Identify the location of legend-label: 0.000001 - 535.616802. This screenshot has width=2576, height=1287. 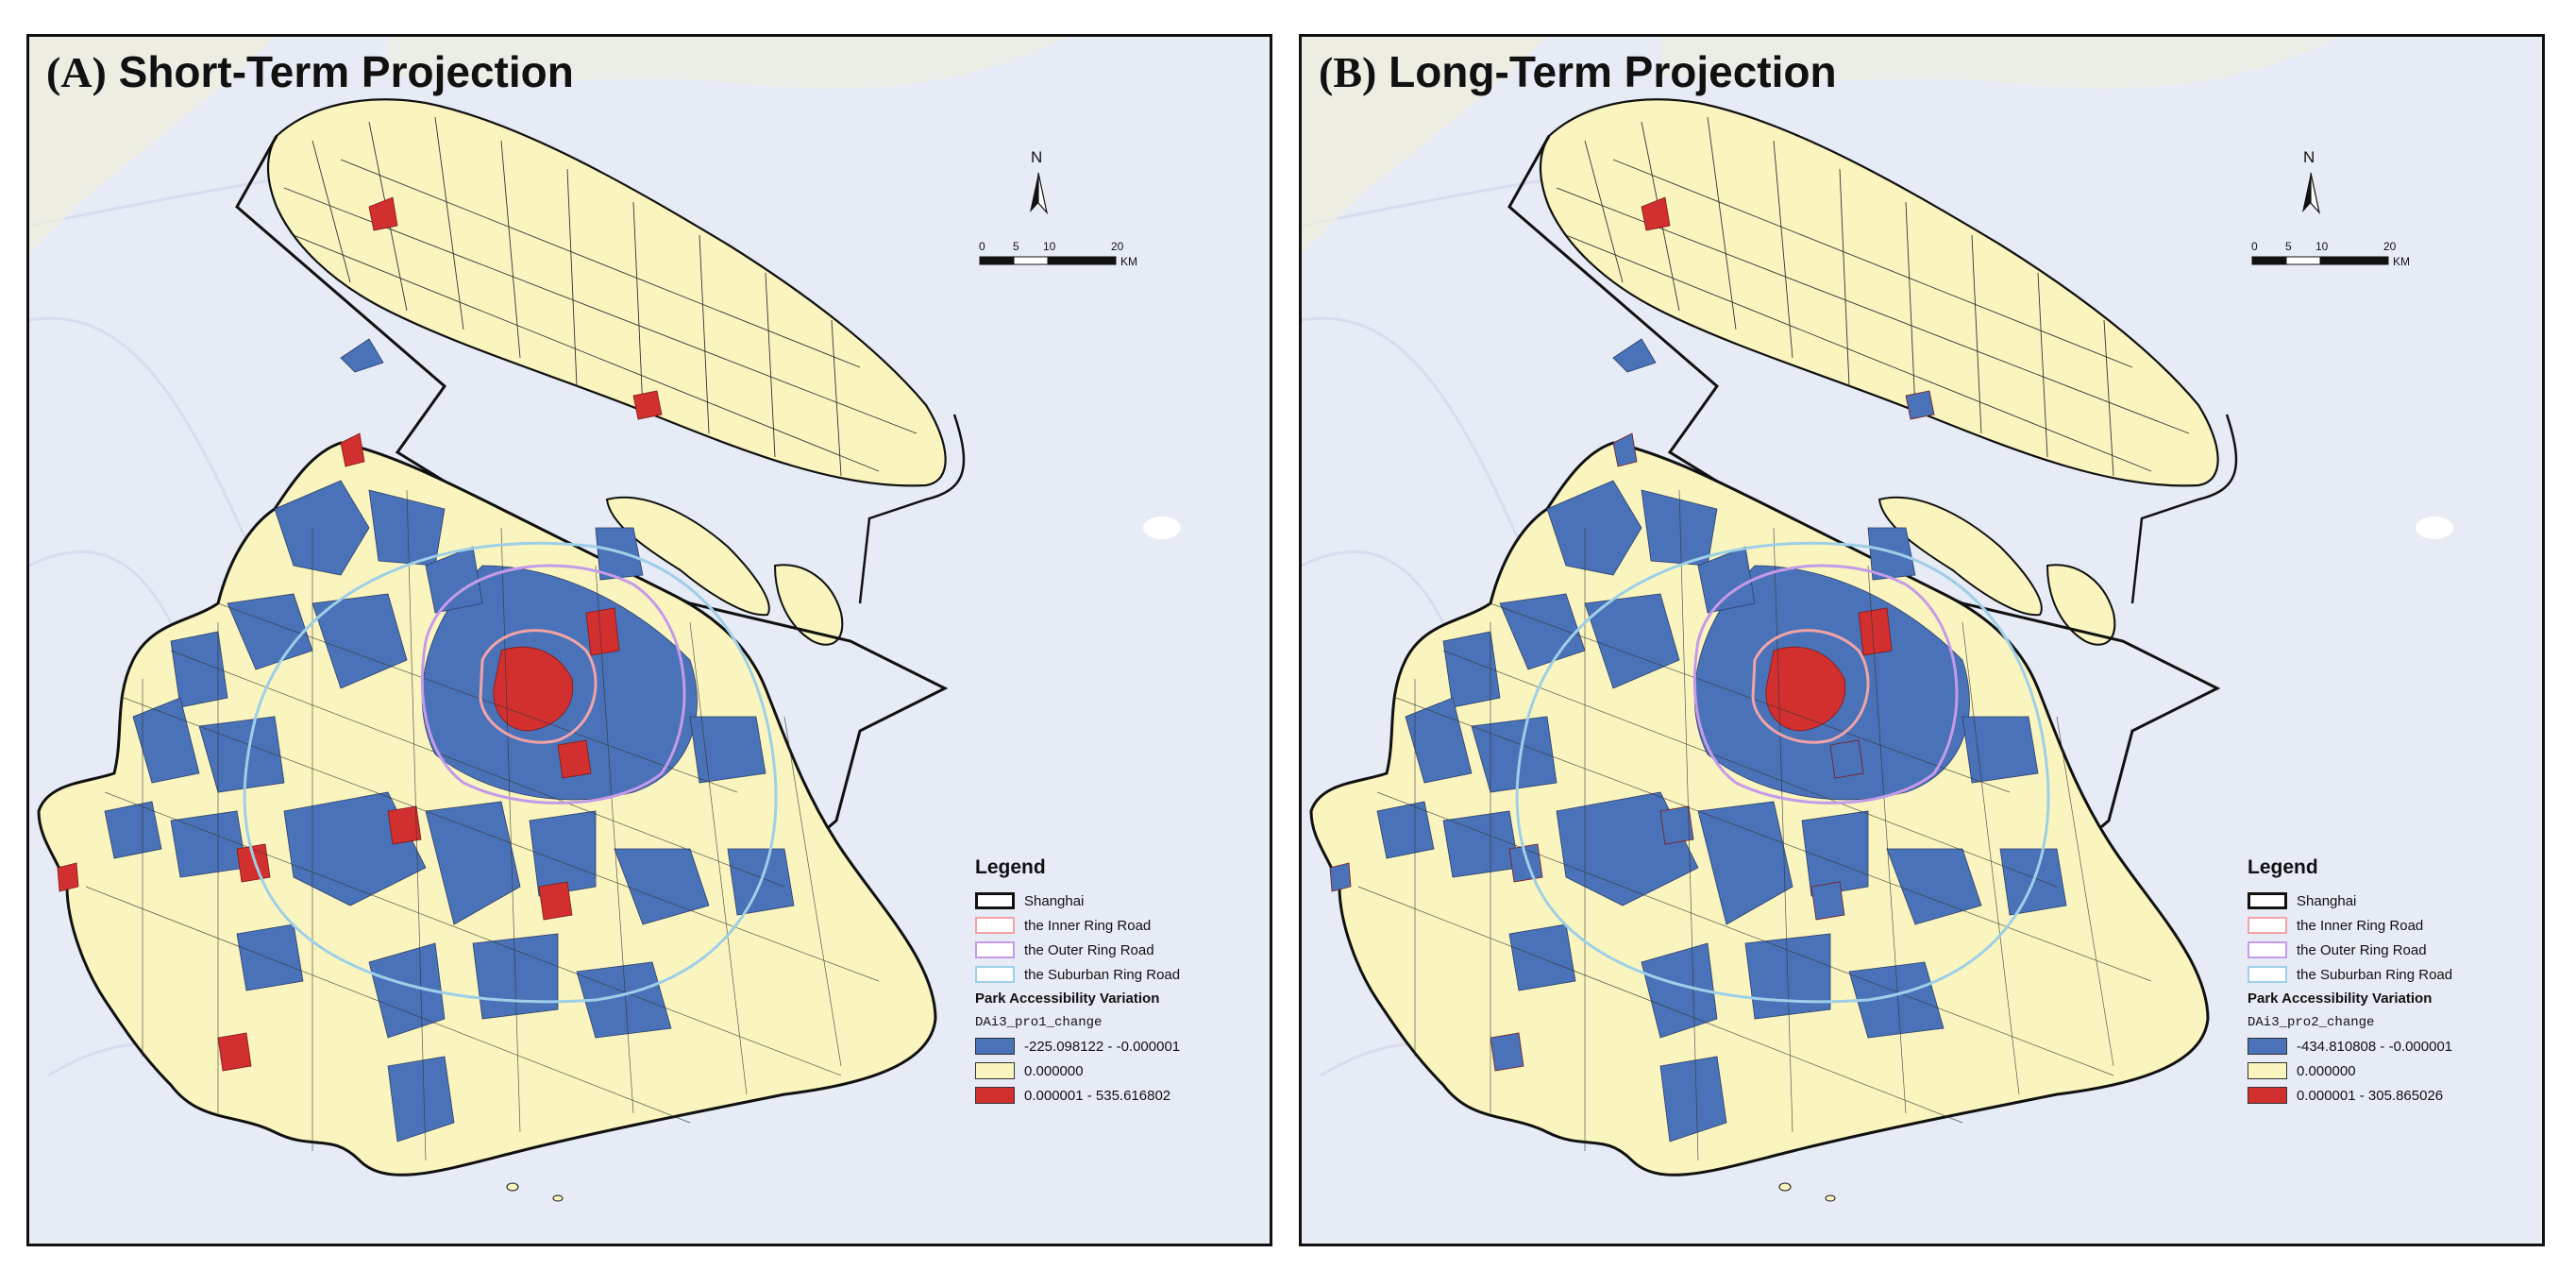
(1097, 1095).